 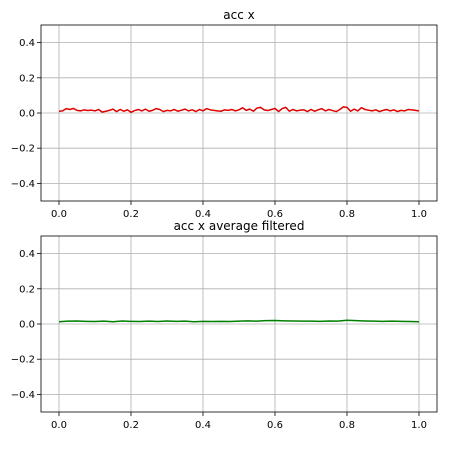 I want to click on chart-title: acc x, so click(x=238, y=15).